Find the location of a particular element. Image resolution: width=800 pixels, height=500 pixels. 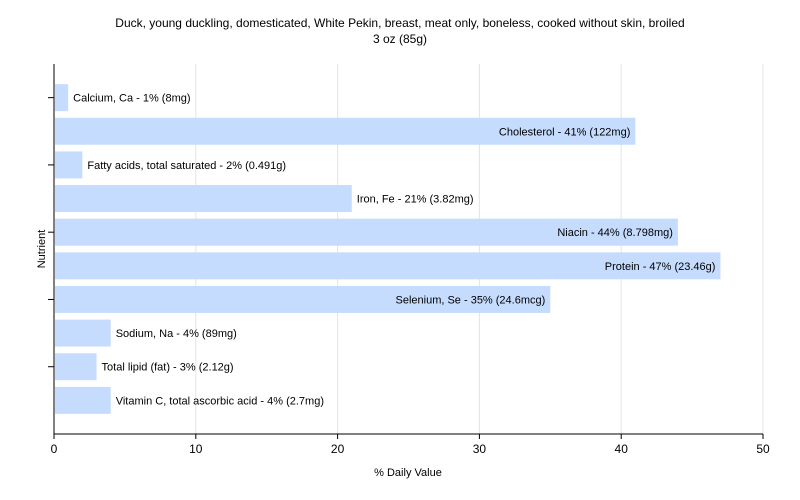

bar-label: Cholesterol - 41% (122mg) is located at coordinates (564, 132).